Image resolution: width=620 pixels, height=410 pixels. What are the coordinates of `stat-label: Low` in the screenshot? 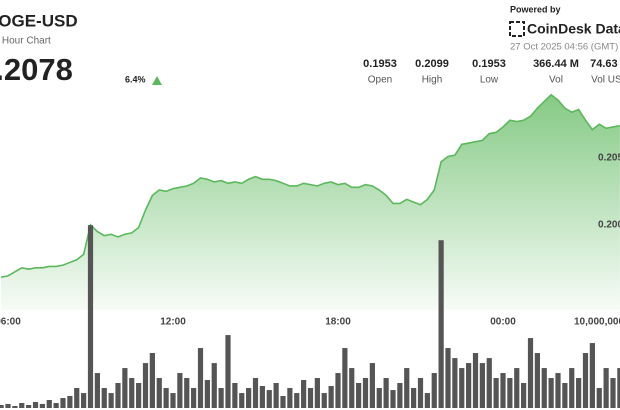 It's located at (489, 80).